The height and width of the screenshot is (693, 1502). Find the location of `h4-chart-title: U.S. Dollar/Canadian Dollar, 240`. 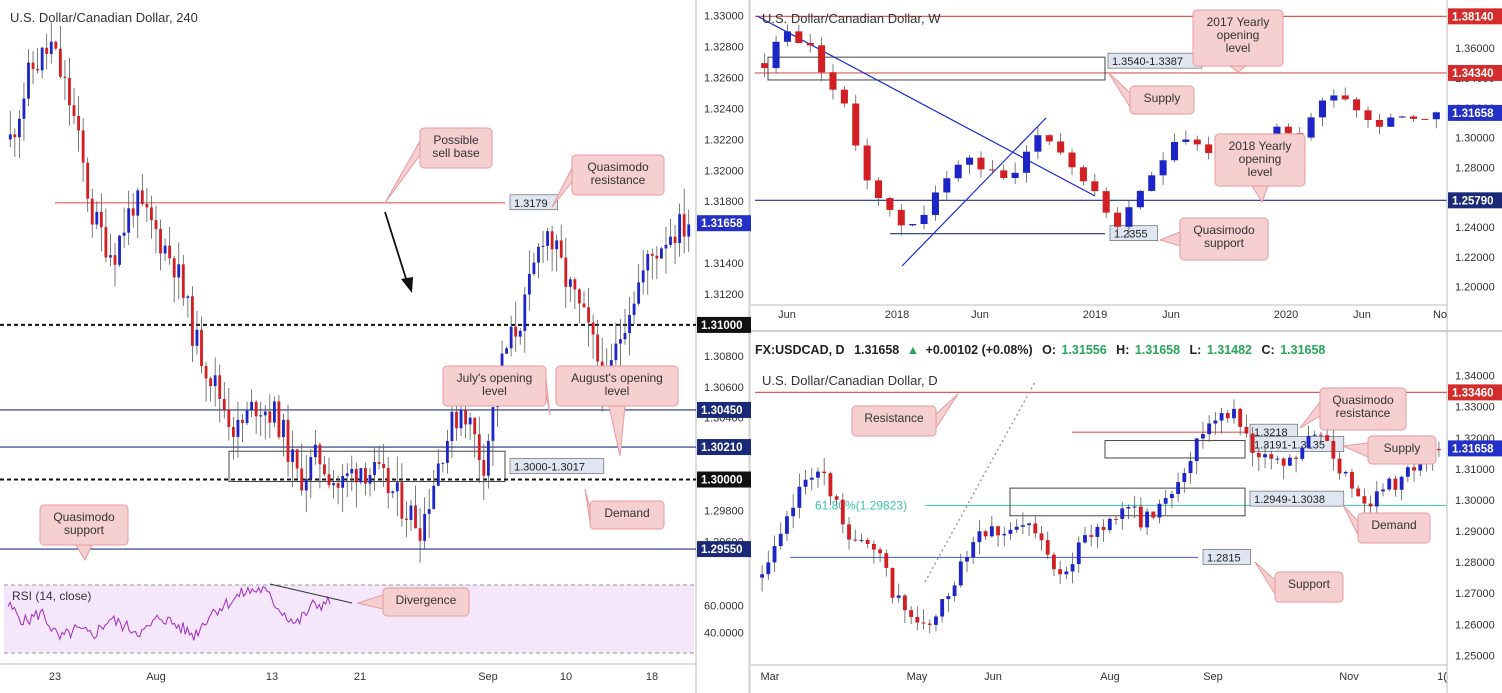

h4-chart-title: U.S. Dollar/Canadian Dollar, 240 is located at coordinates (104, 17).